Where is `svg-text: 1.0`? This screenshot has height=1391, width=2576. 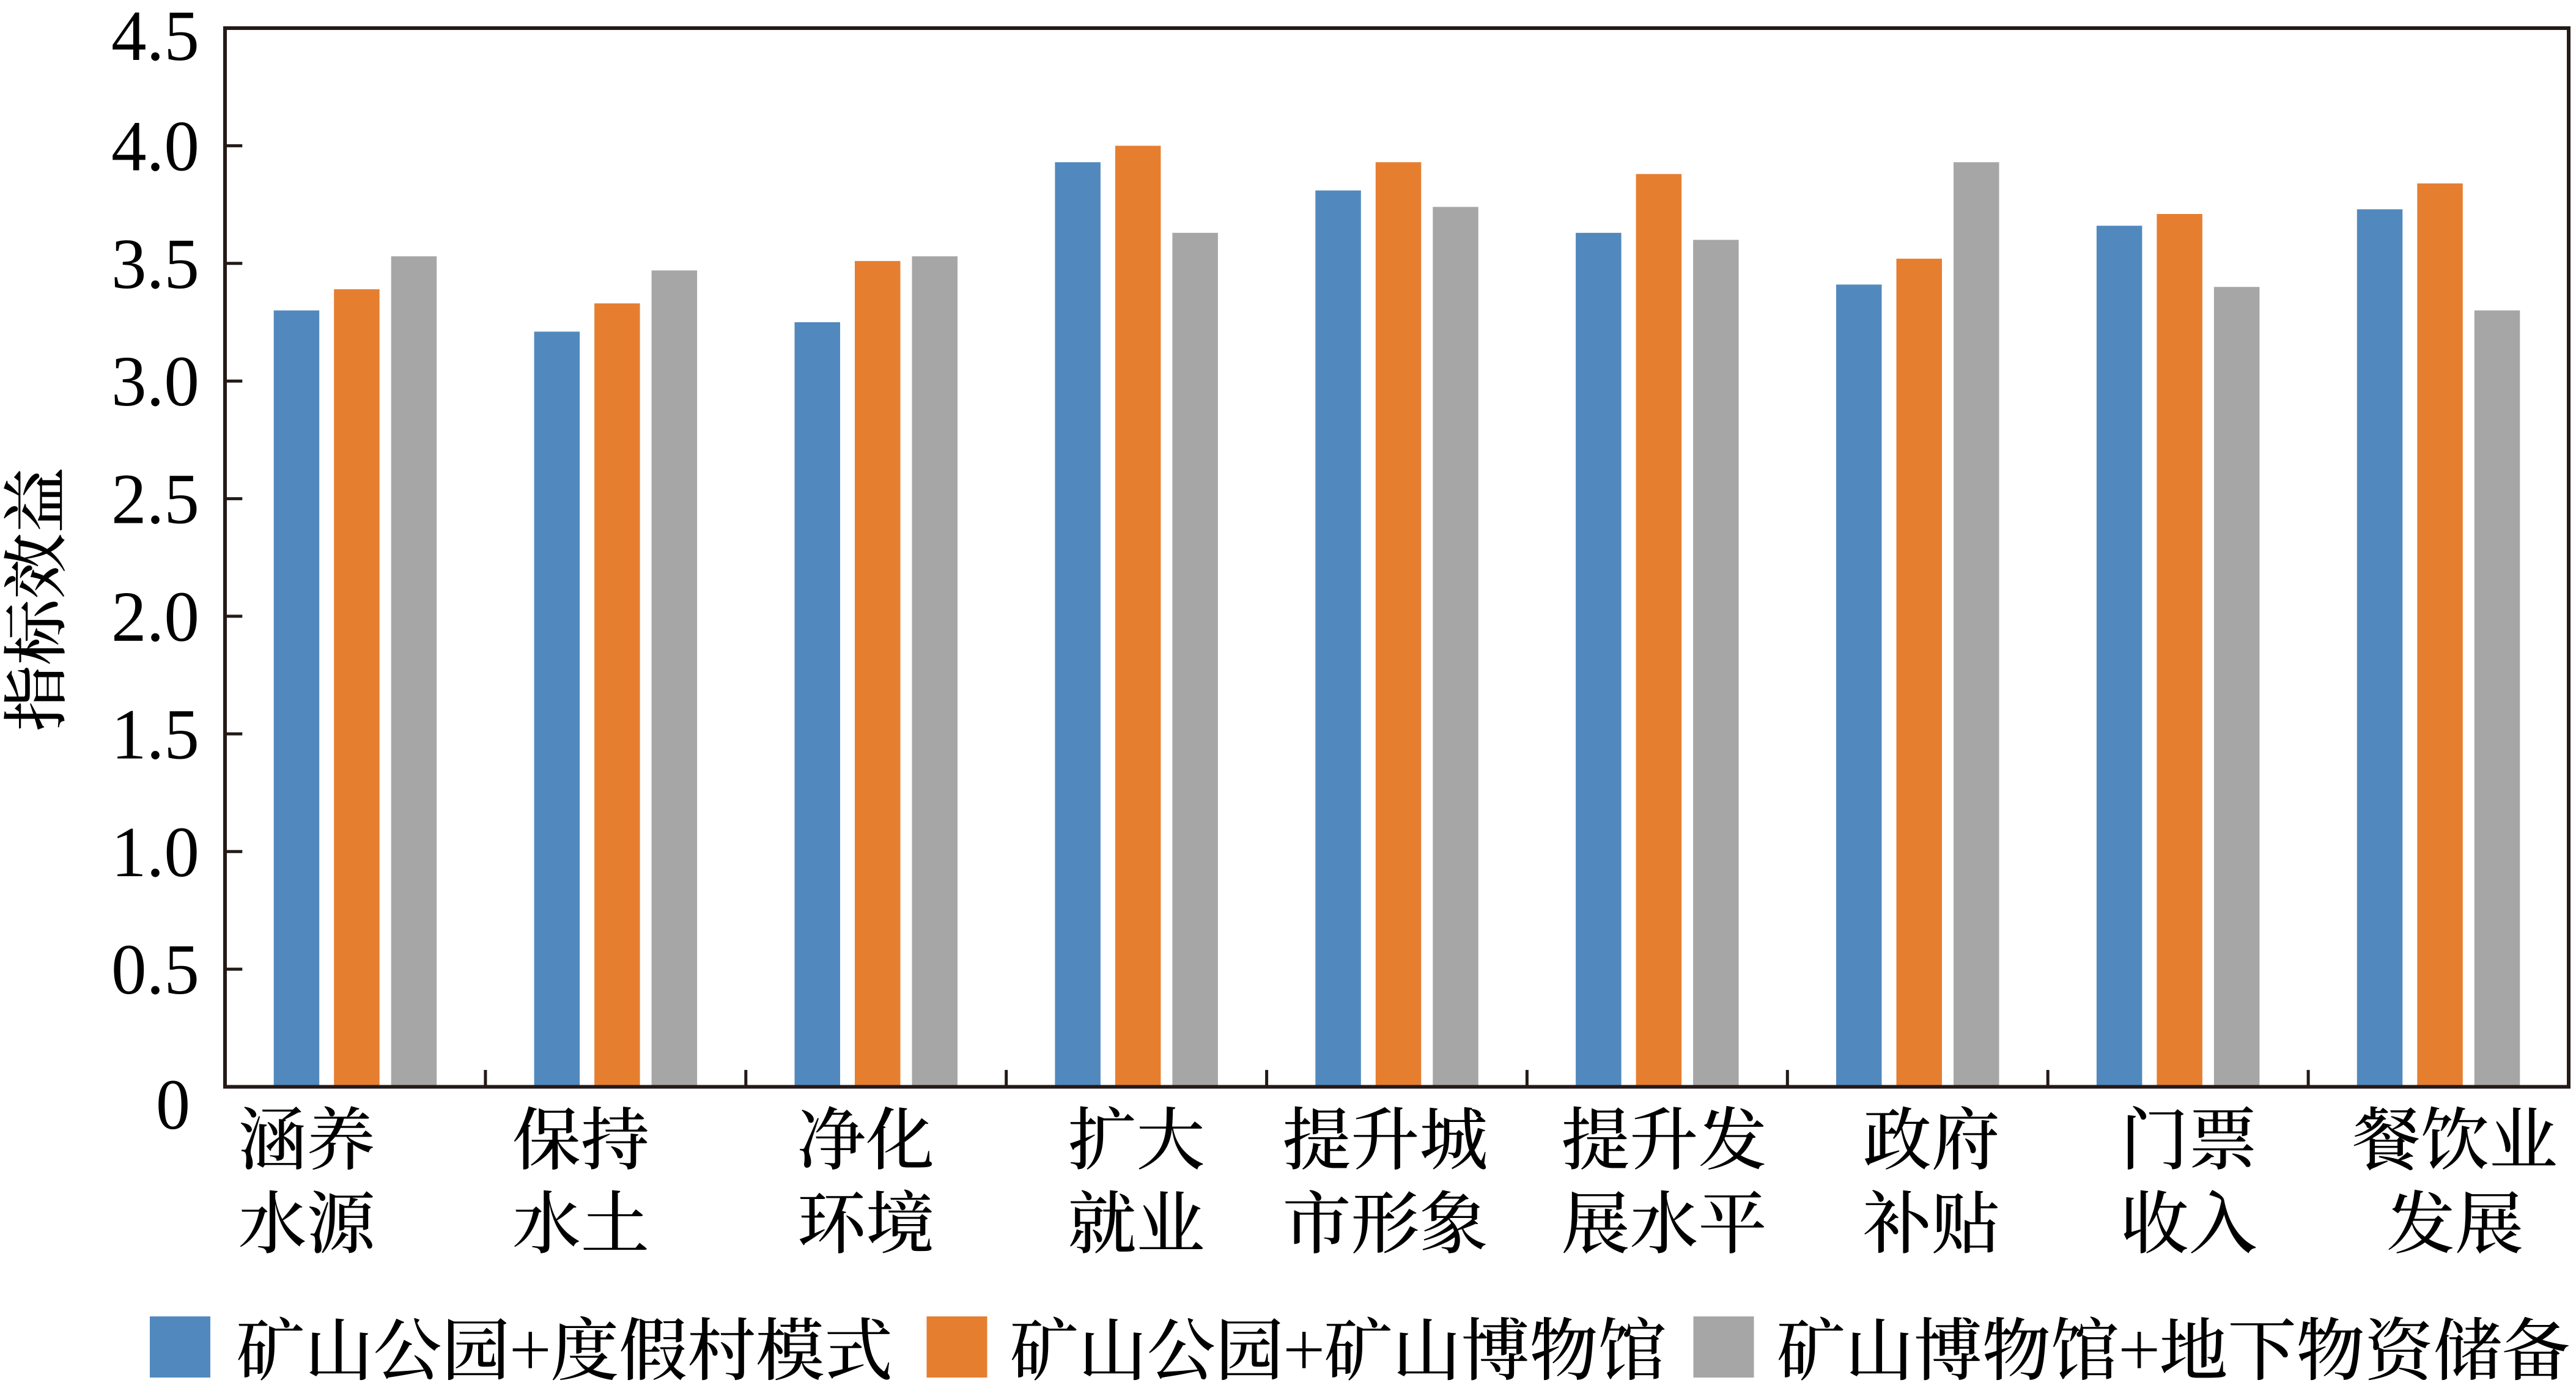
svg-text: 1.0 is located at coordinates (155, 852).